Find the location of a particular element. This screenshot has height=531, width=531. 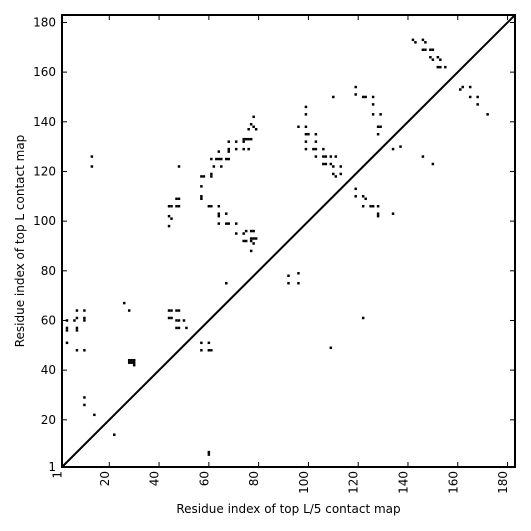

x-tick-label: 100 is located at coordinates (304, 482).